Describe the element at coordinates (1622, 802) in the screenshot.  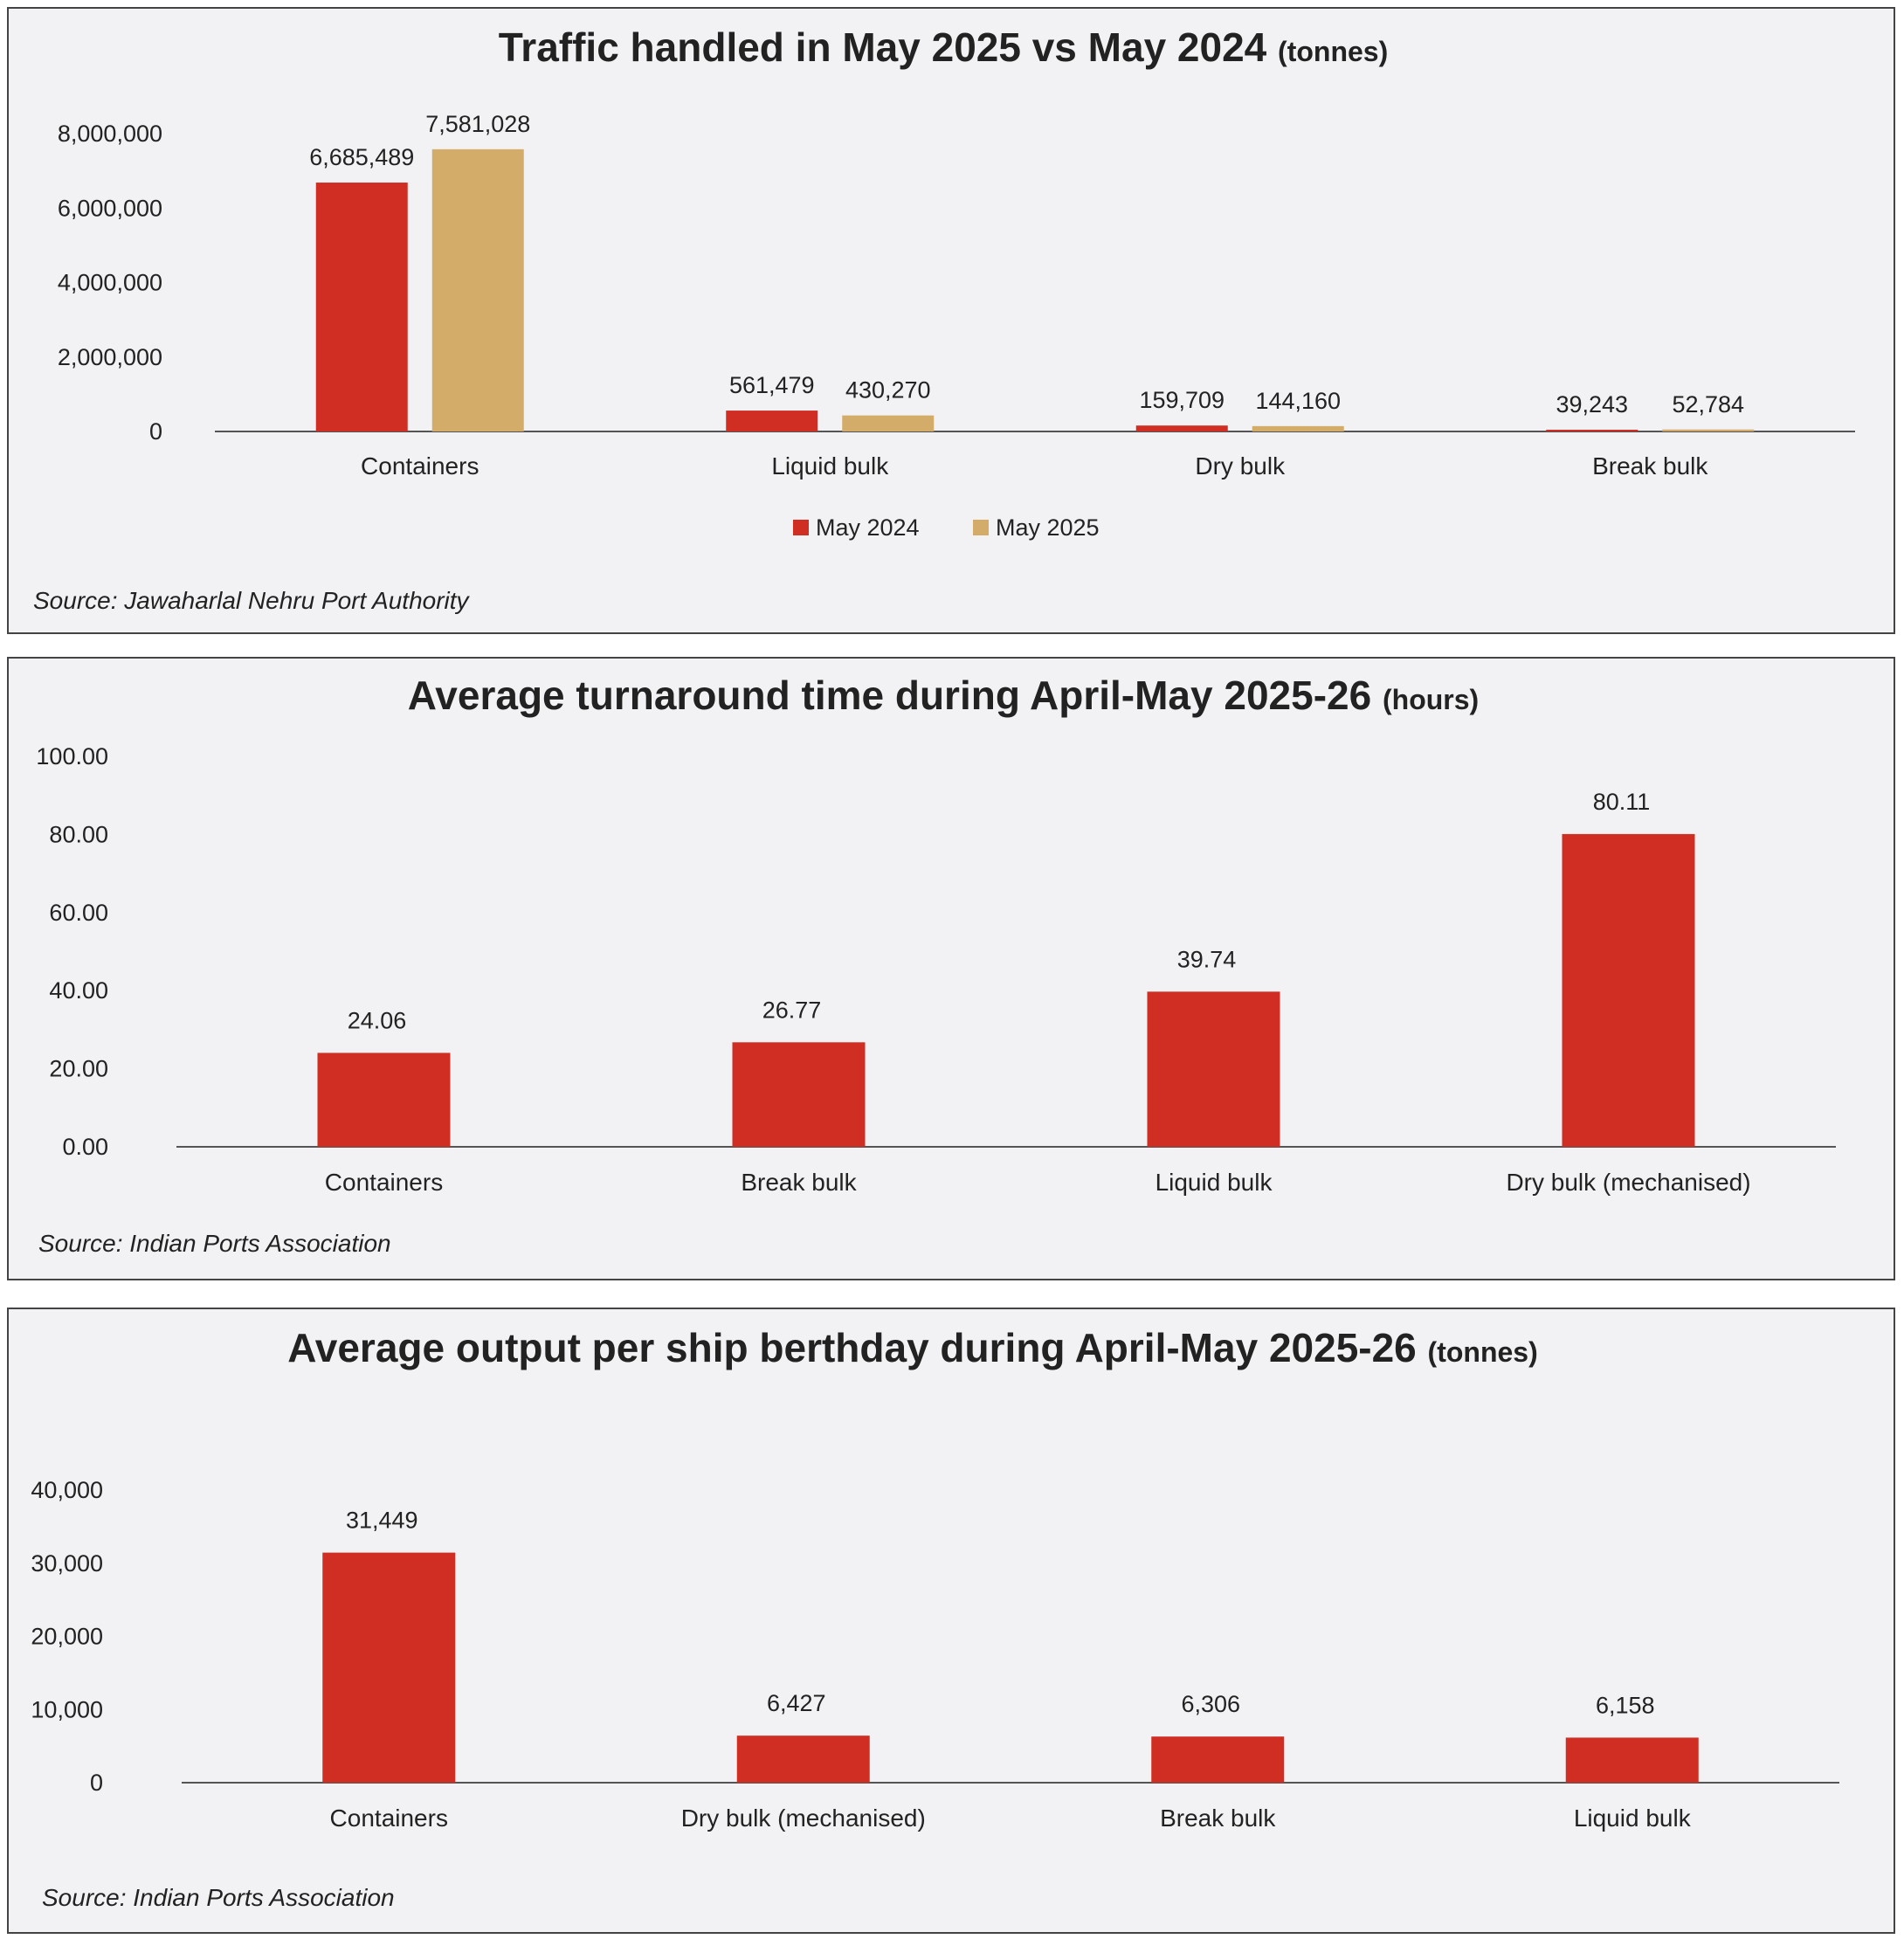
I see `data-label: 80.11` at that location.